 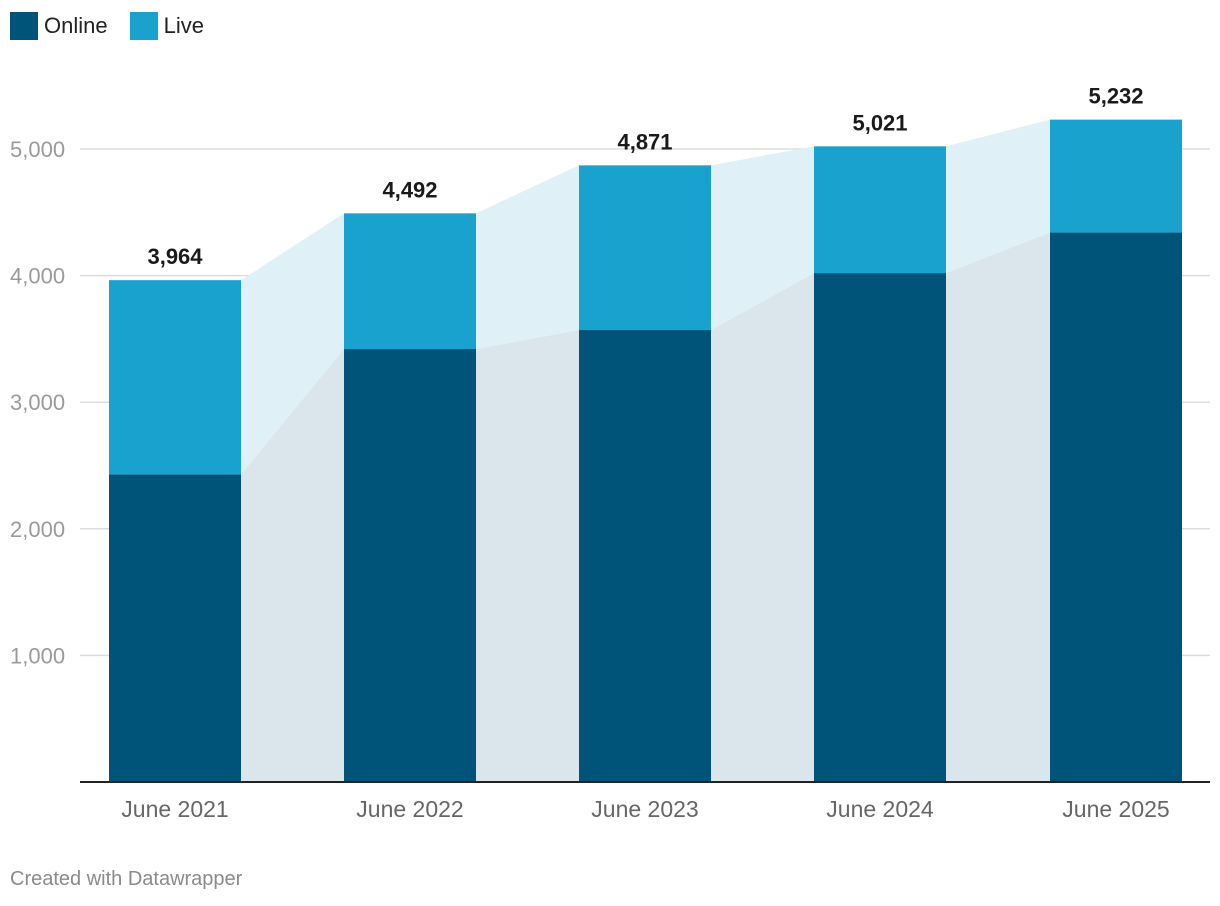 I want to click on legend-item-online: Online, so click(x=59, y=26).